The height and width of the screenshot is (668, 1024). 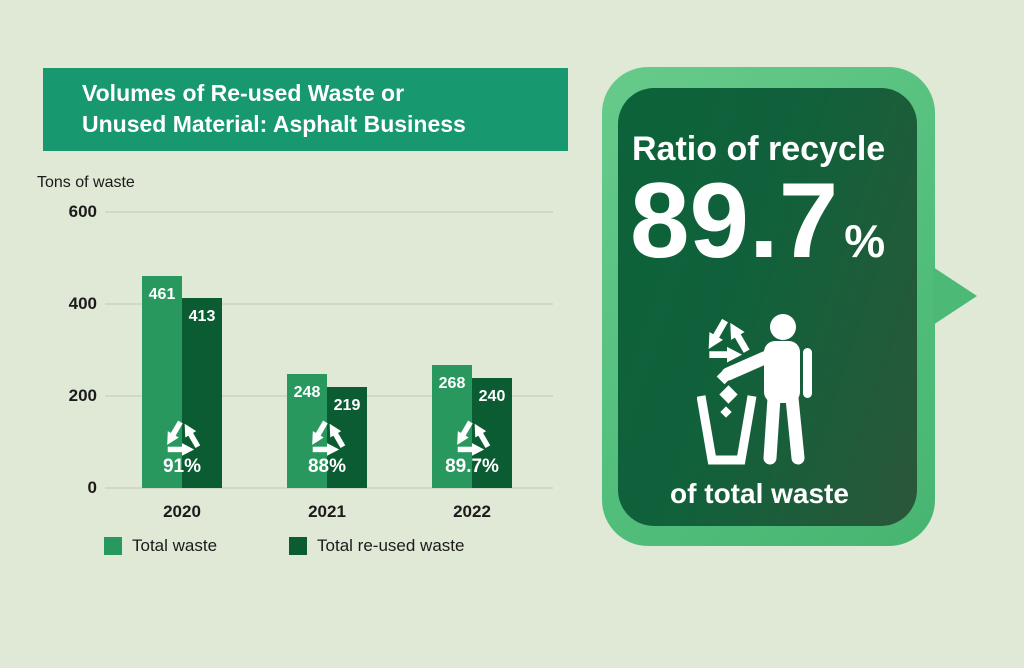 I want to click on ratio-value-unit: %, so click(x=865, y=241).